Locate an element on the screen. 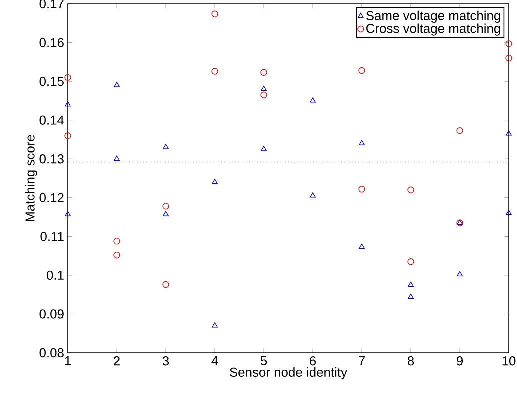  legend-label: Same voltage matching is located at coordinates (433, 16).